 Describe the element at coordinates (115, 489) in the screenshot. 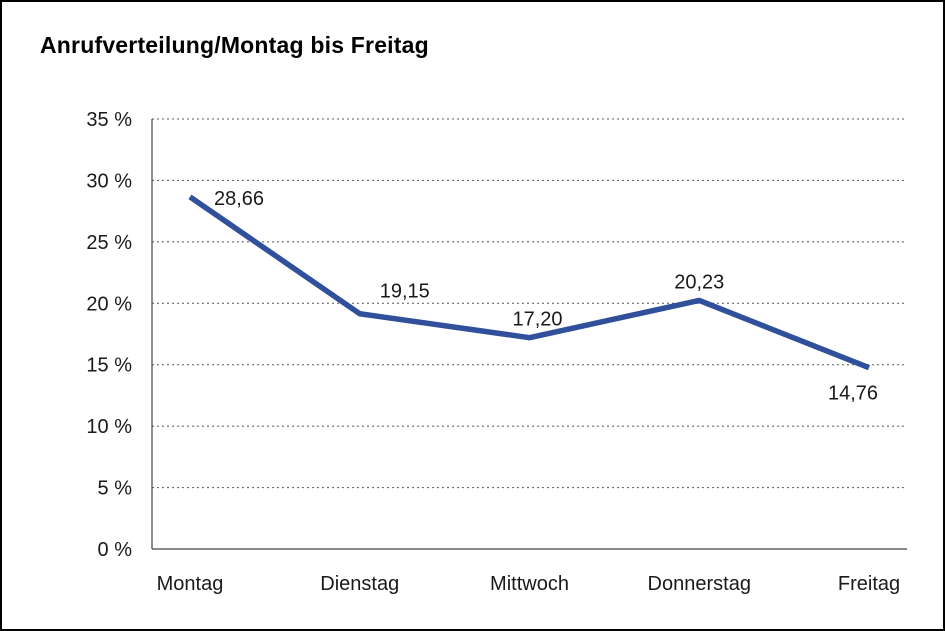

I see `y-tick-label: 5 %` at that location.